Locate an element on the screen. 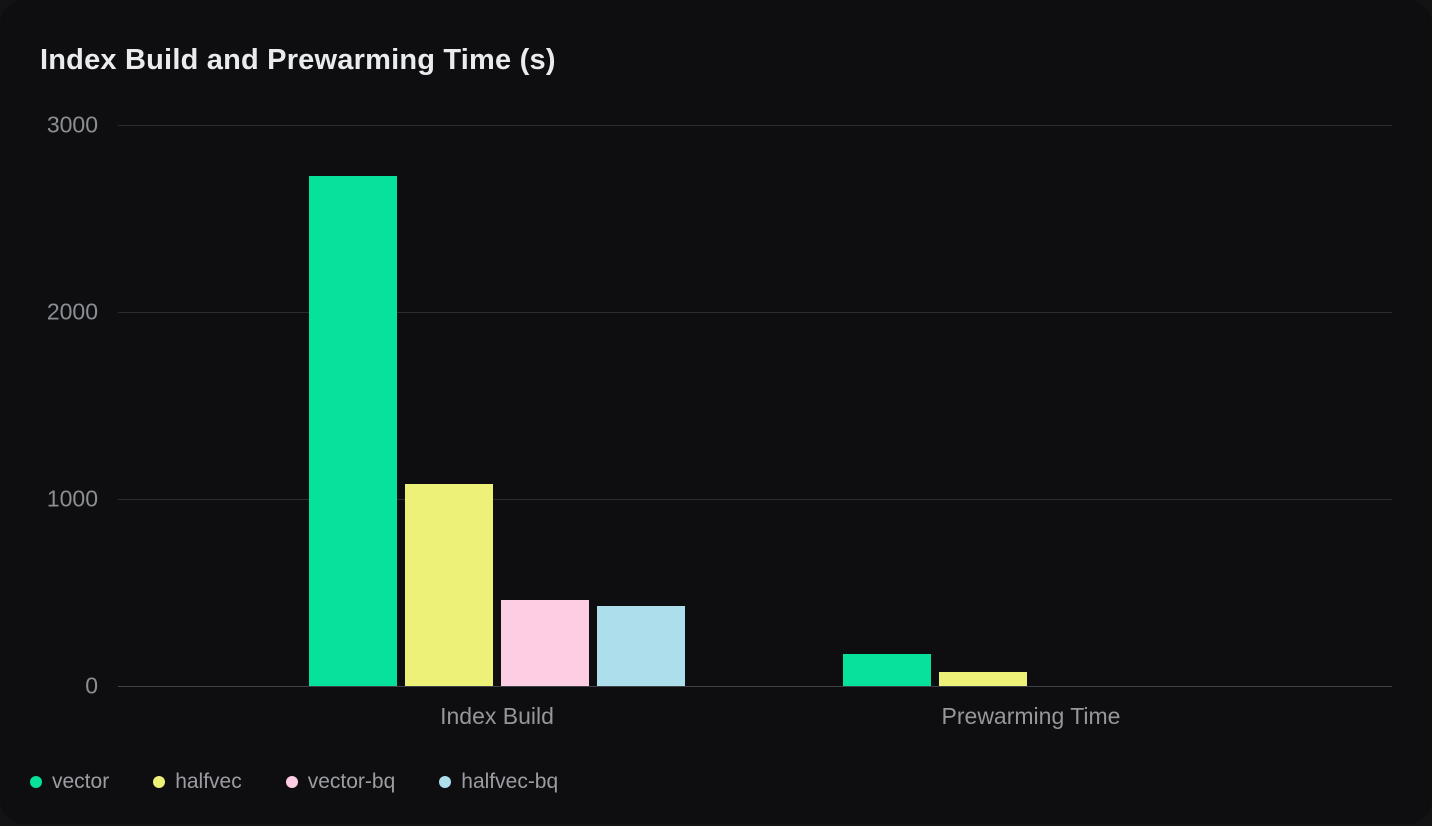  bar-vector-index-build is located at coordinates (353, 430).